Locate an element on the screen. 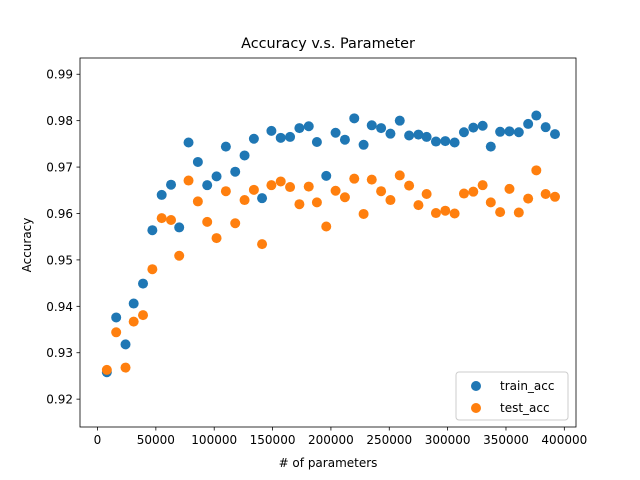 The width and height of the screenshot is (640, 480). x-tick-label: 0 is located at coordinates (98, 440).